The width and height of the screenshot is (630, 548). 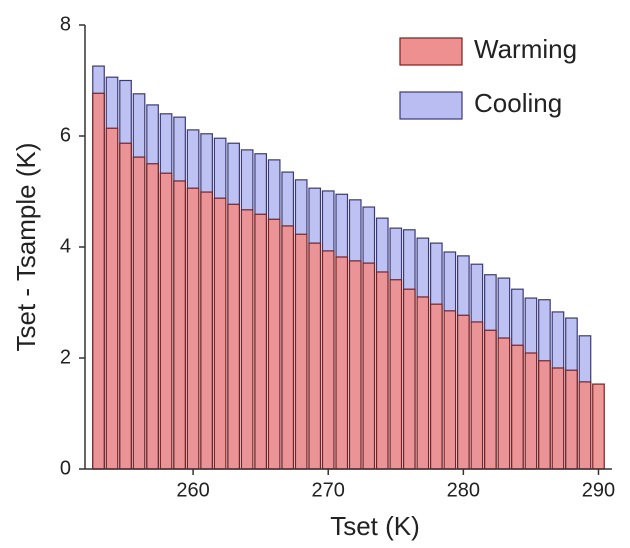 What do you see at coordinates (518, 103) in the screenshot?
I see `legend-label: Cooling` at bounding box center [518, 103].